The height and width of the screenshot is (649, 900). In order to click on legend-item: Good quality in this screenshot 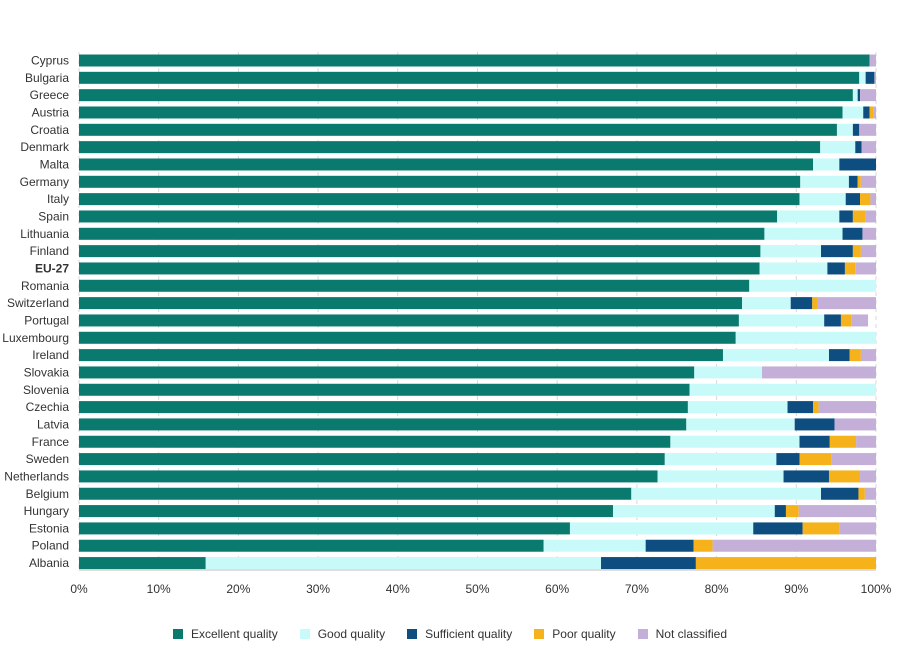, I will do `click(342, 634)`.